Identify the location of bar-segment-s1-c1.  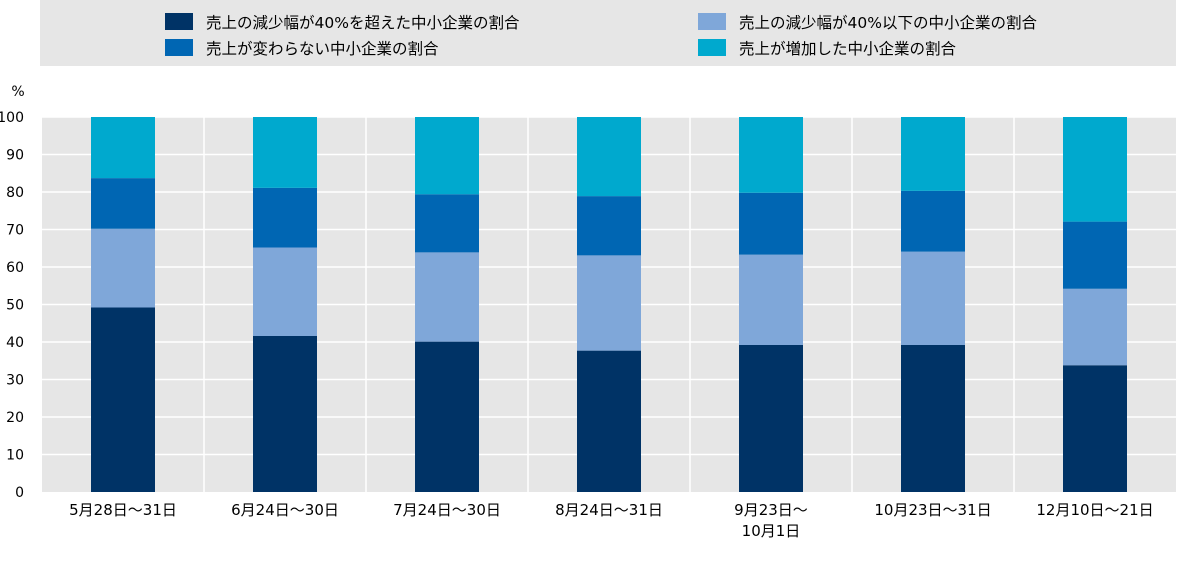
(123, 399).